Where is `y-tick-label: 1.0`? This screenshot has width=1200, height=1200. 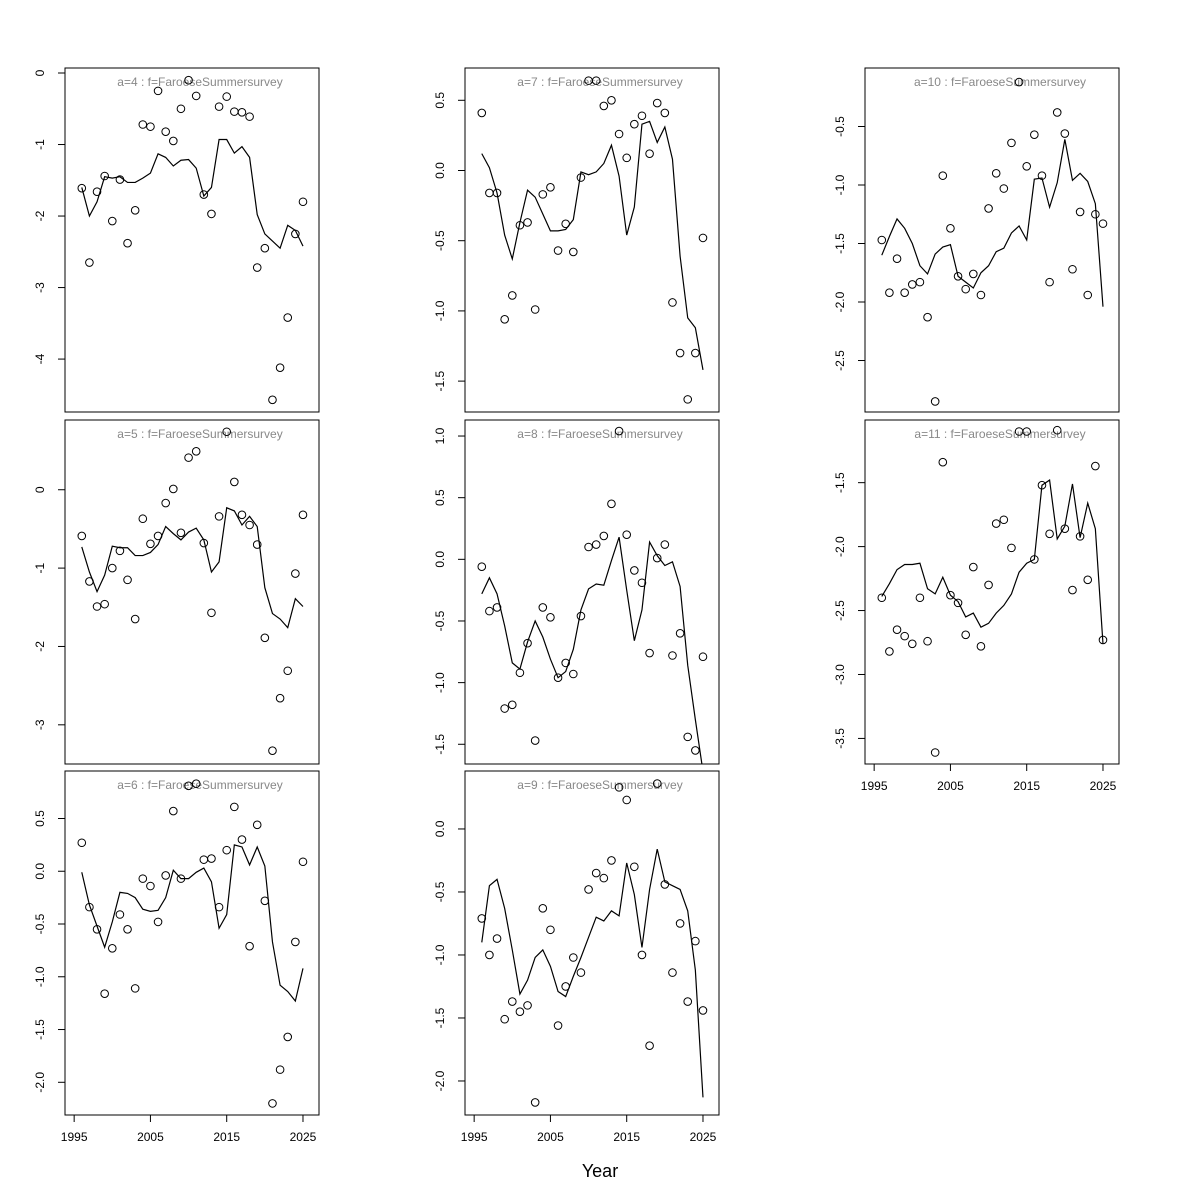 y-tick-label: 1.0 is located at coordinates (440, 435).